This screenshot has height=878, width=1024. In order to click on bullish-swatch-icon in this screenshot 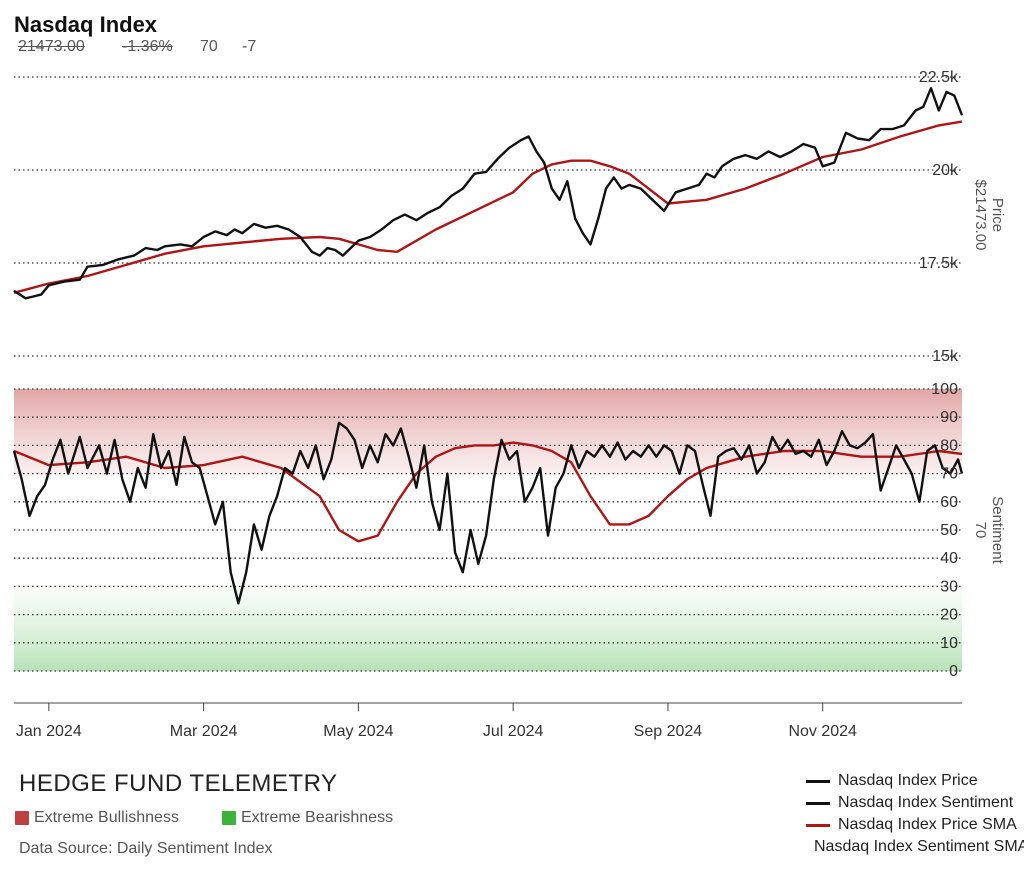, I will do `click(22, 818)`.